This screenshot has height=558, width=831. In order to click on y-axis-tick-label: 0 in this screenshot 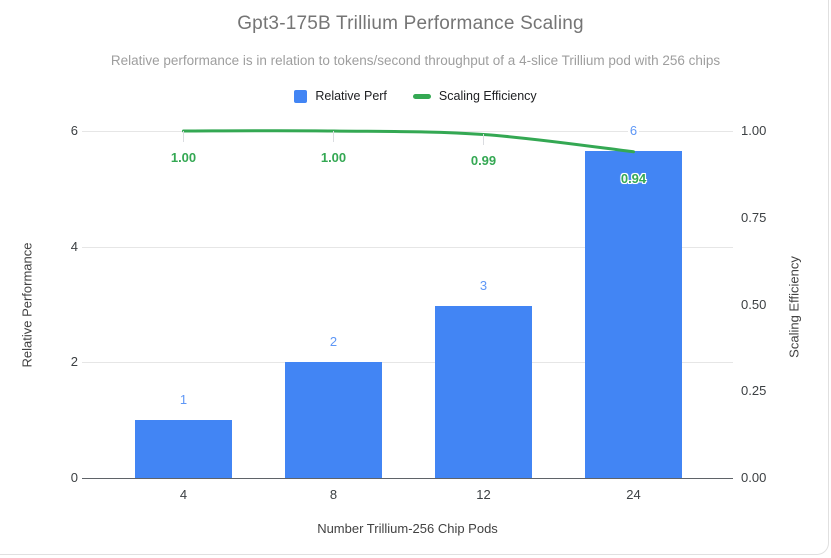, I will do `click(74, 477)`.